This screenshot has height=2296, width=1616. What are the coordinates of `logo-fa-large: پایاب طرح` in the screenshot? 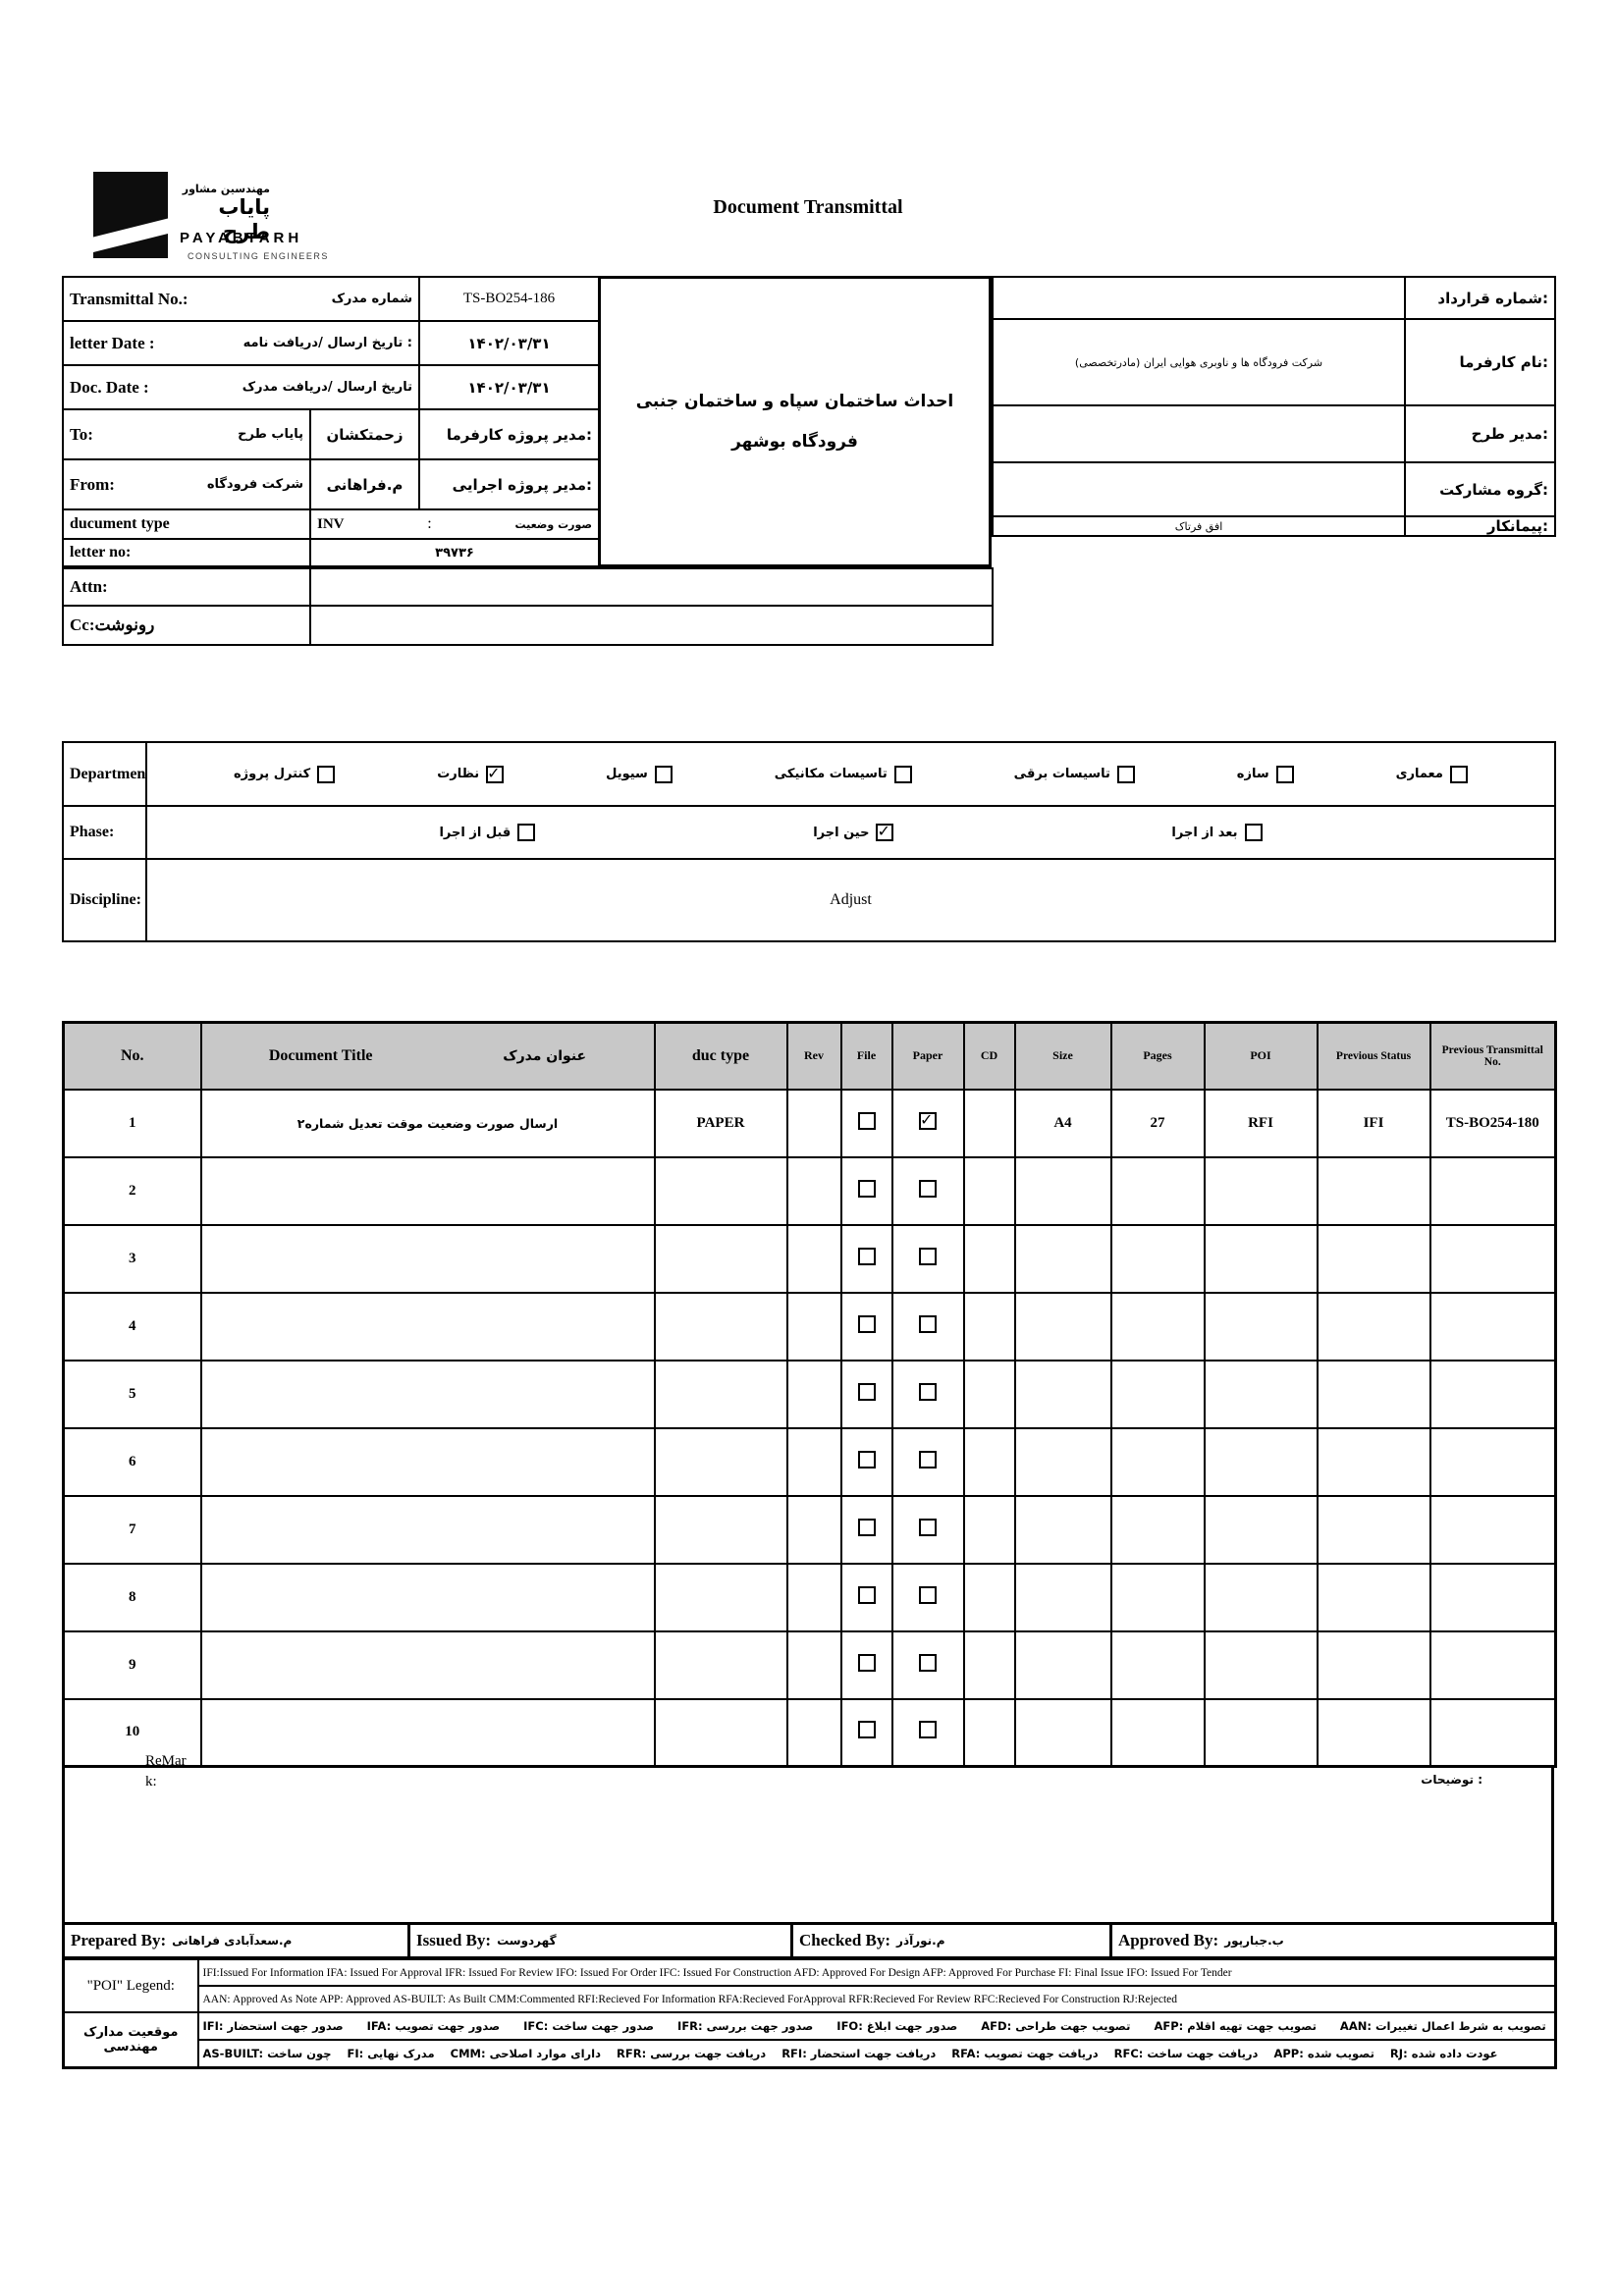 It's located at (244, 219).